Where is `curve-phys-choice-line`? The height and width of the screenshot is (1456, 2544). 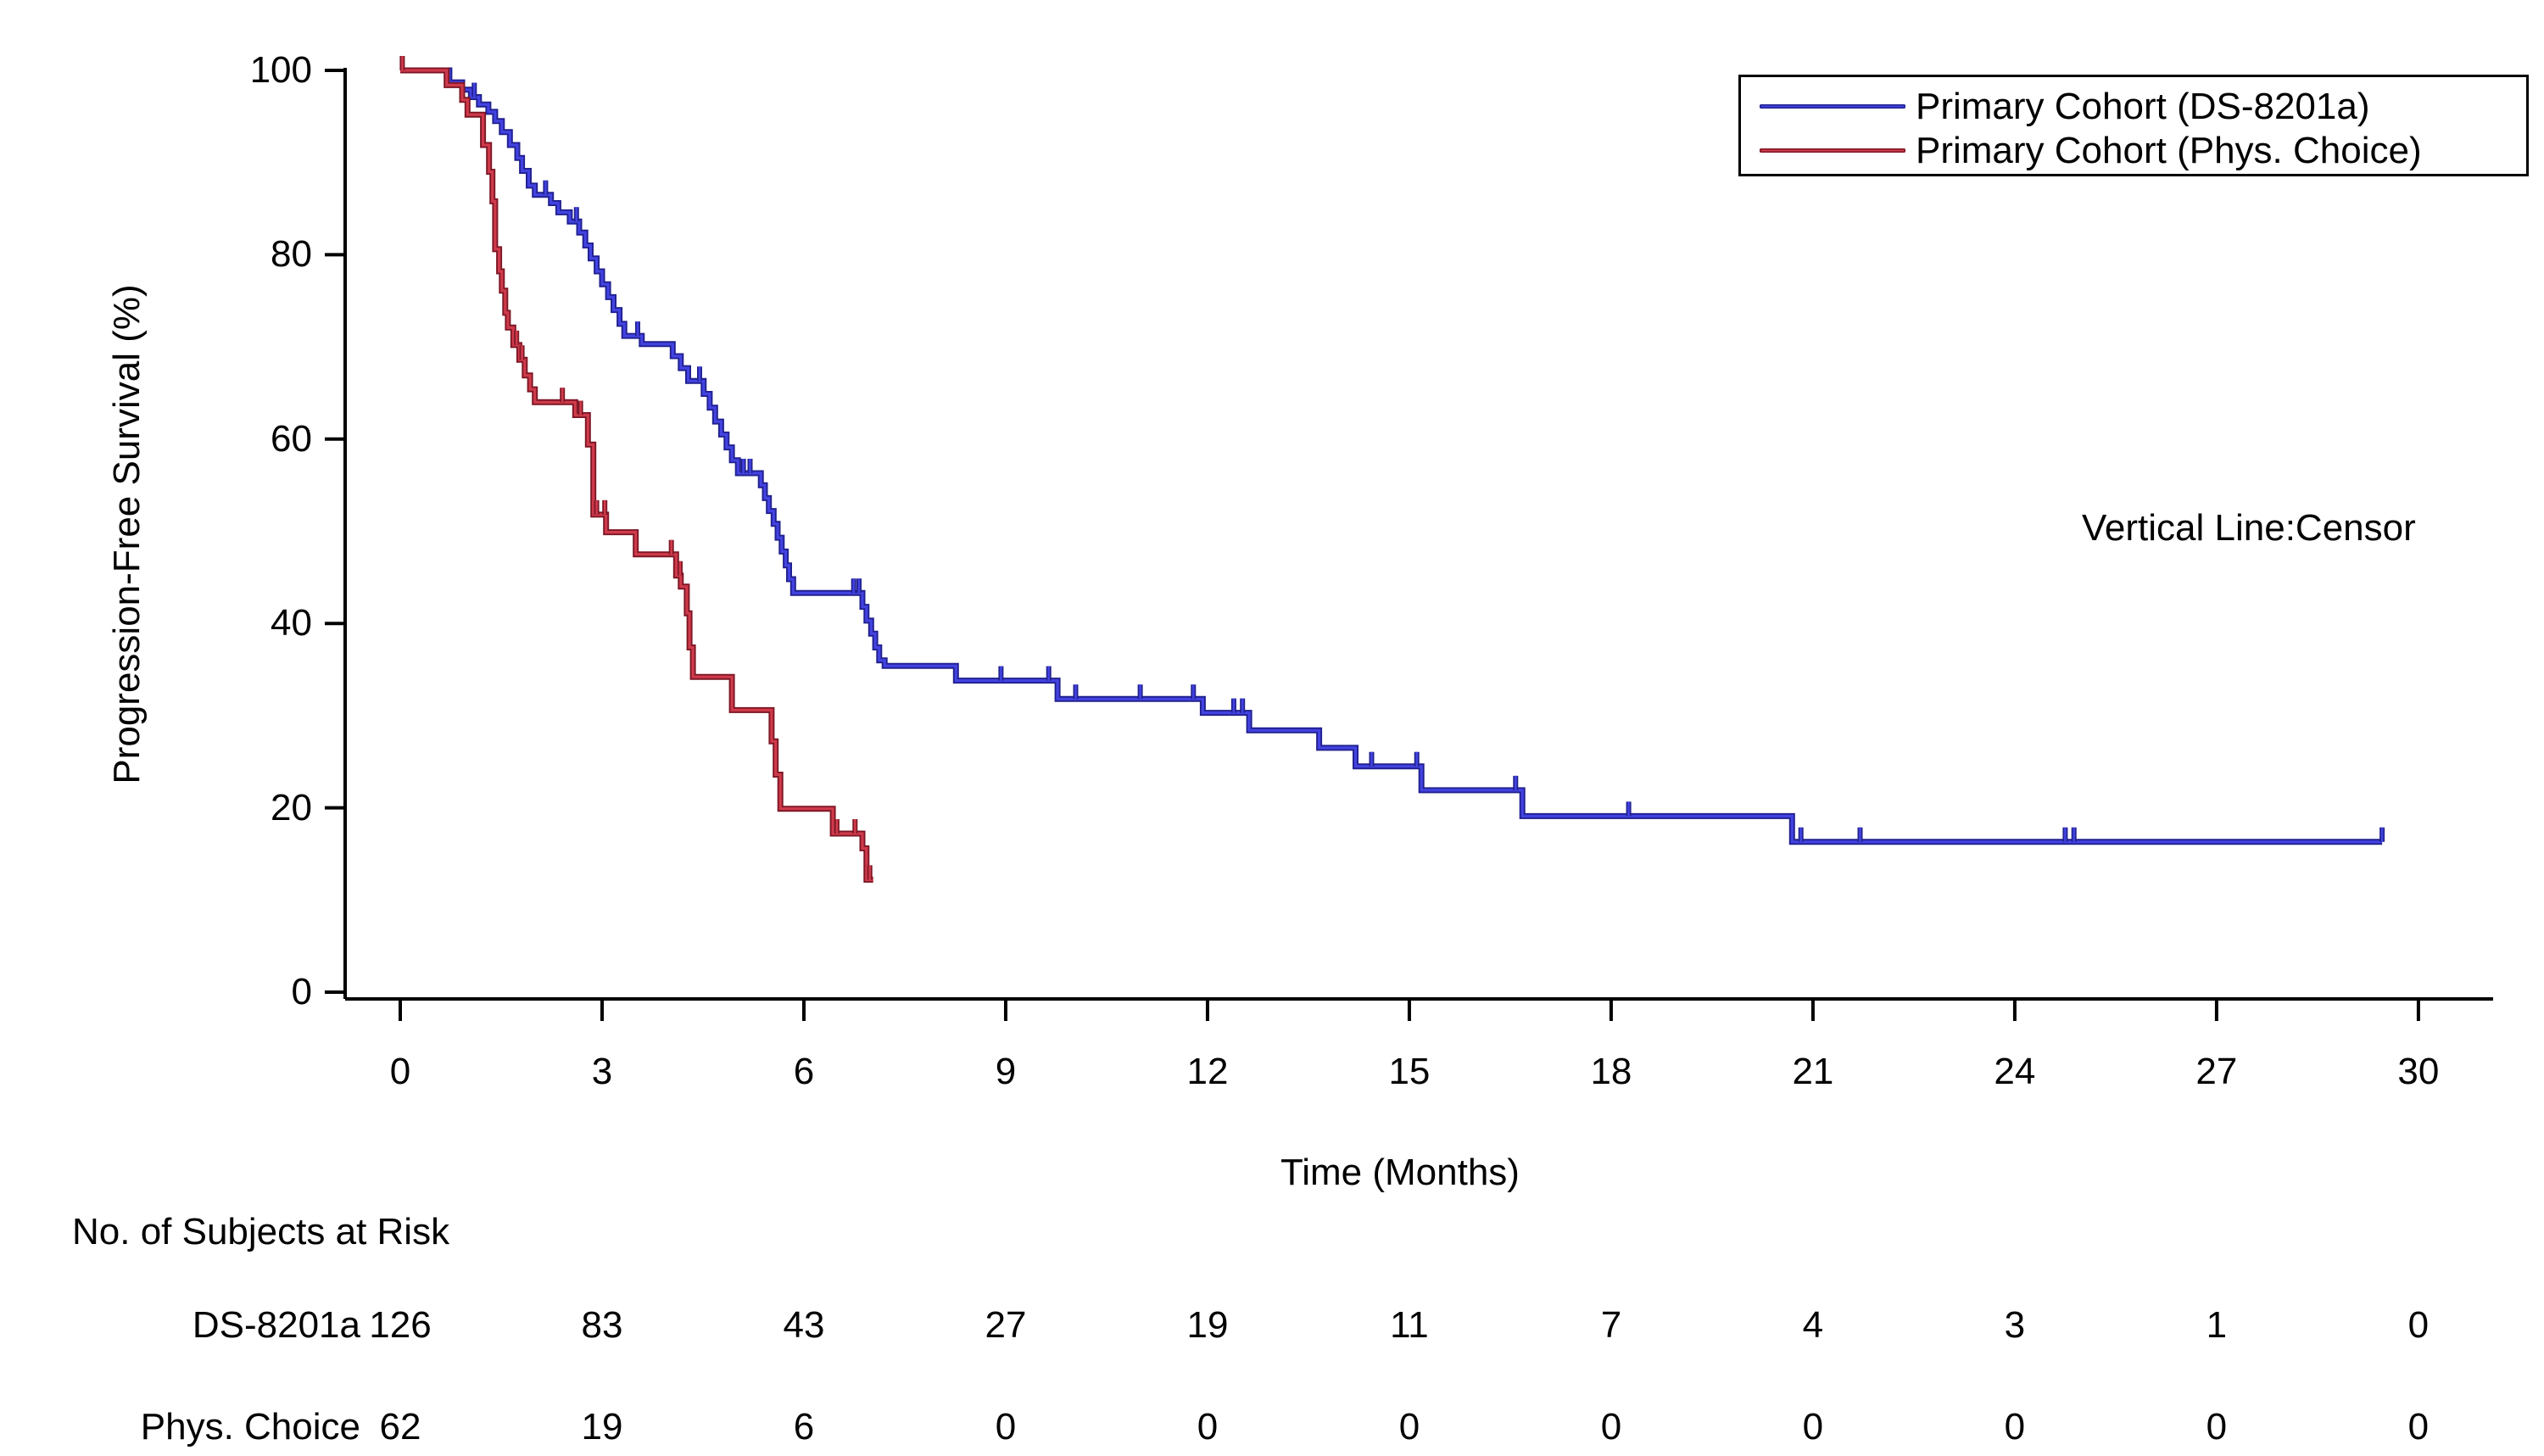 curve-phys-choice-line is located at coordinates (636, 475).